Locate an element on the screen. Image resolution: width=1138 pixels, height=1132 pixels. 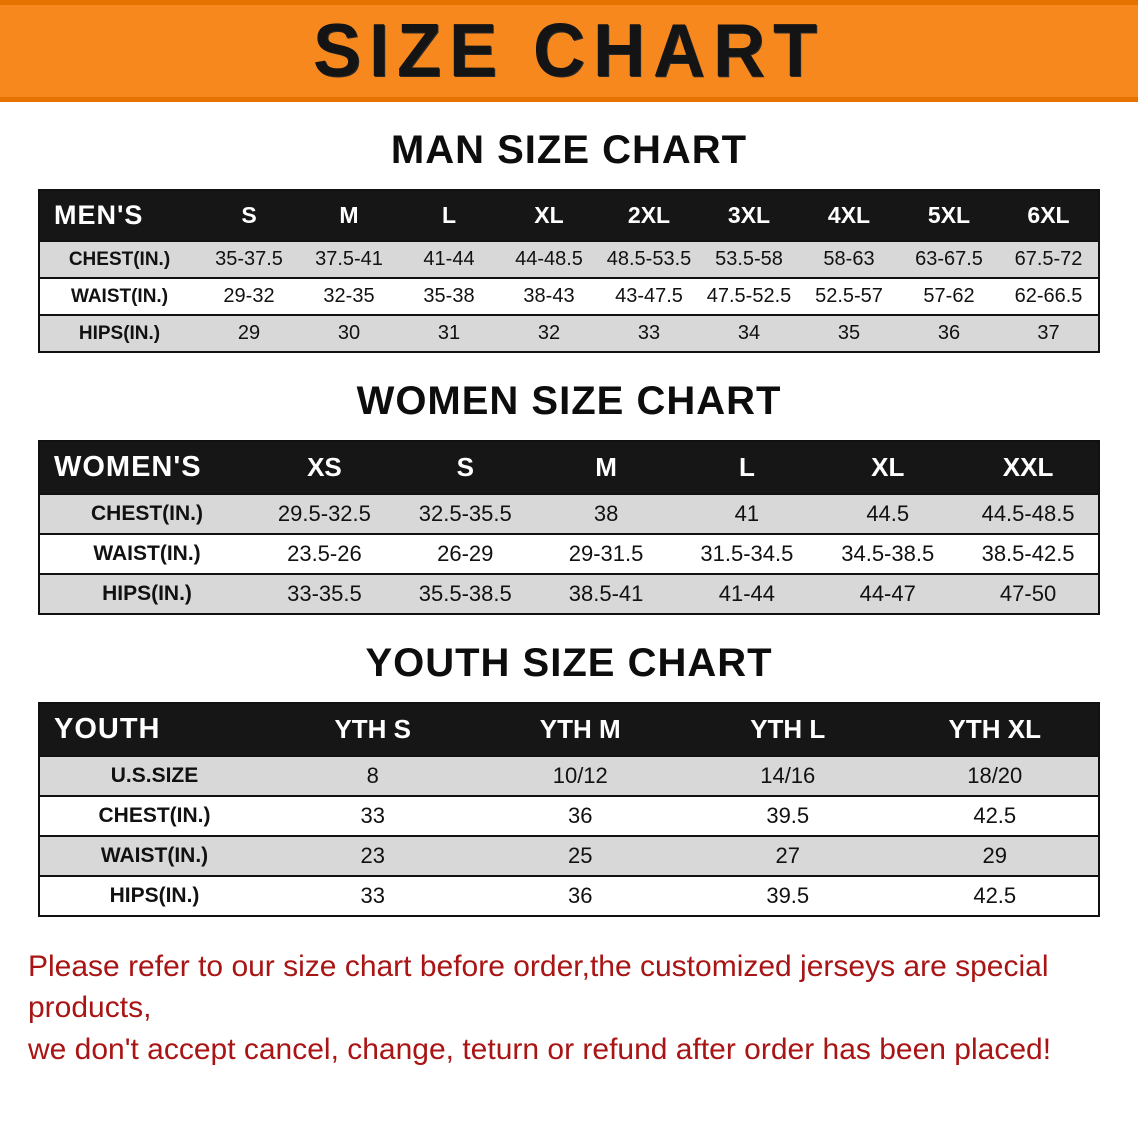
table-title-cell: MEN'S is located at coordinates (119, 215).